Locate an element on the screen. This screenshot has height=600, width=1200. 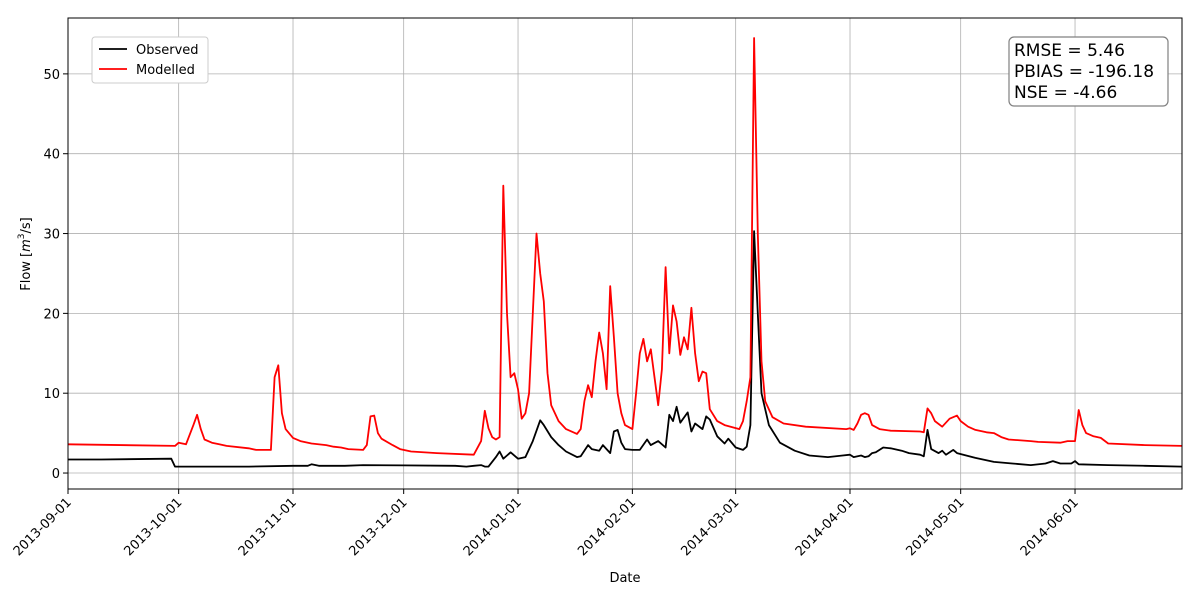
x-tick-label: 2014-05-01 is located at coordinates (935, 527).